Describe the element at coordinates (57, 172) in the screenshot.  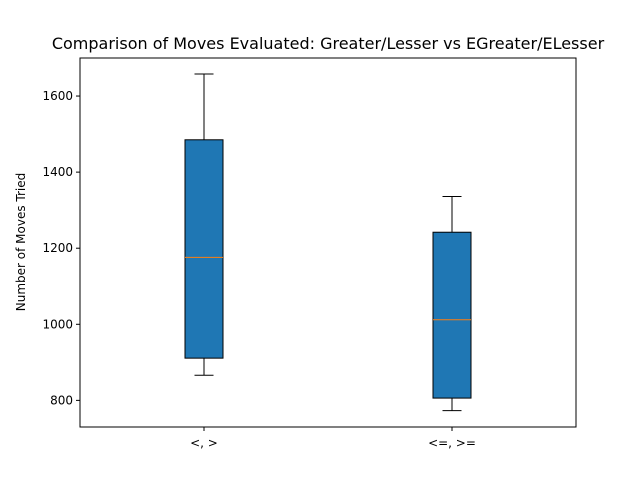
I see `y-tick-label-3: 1400` at that location.